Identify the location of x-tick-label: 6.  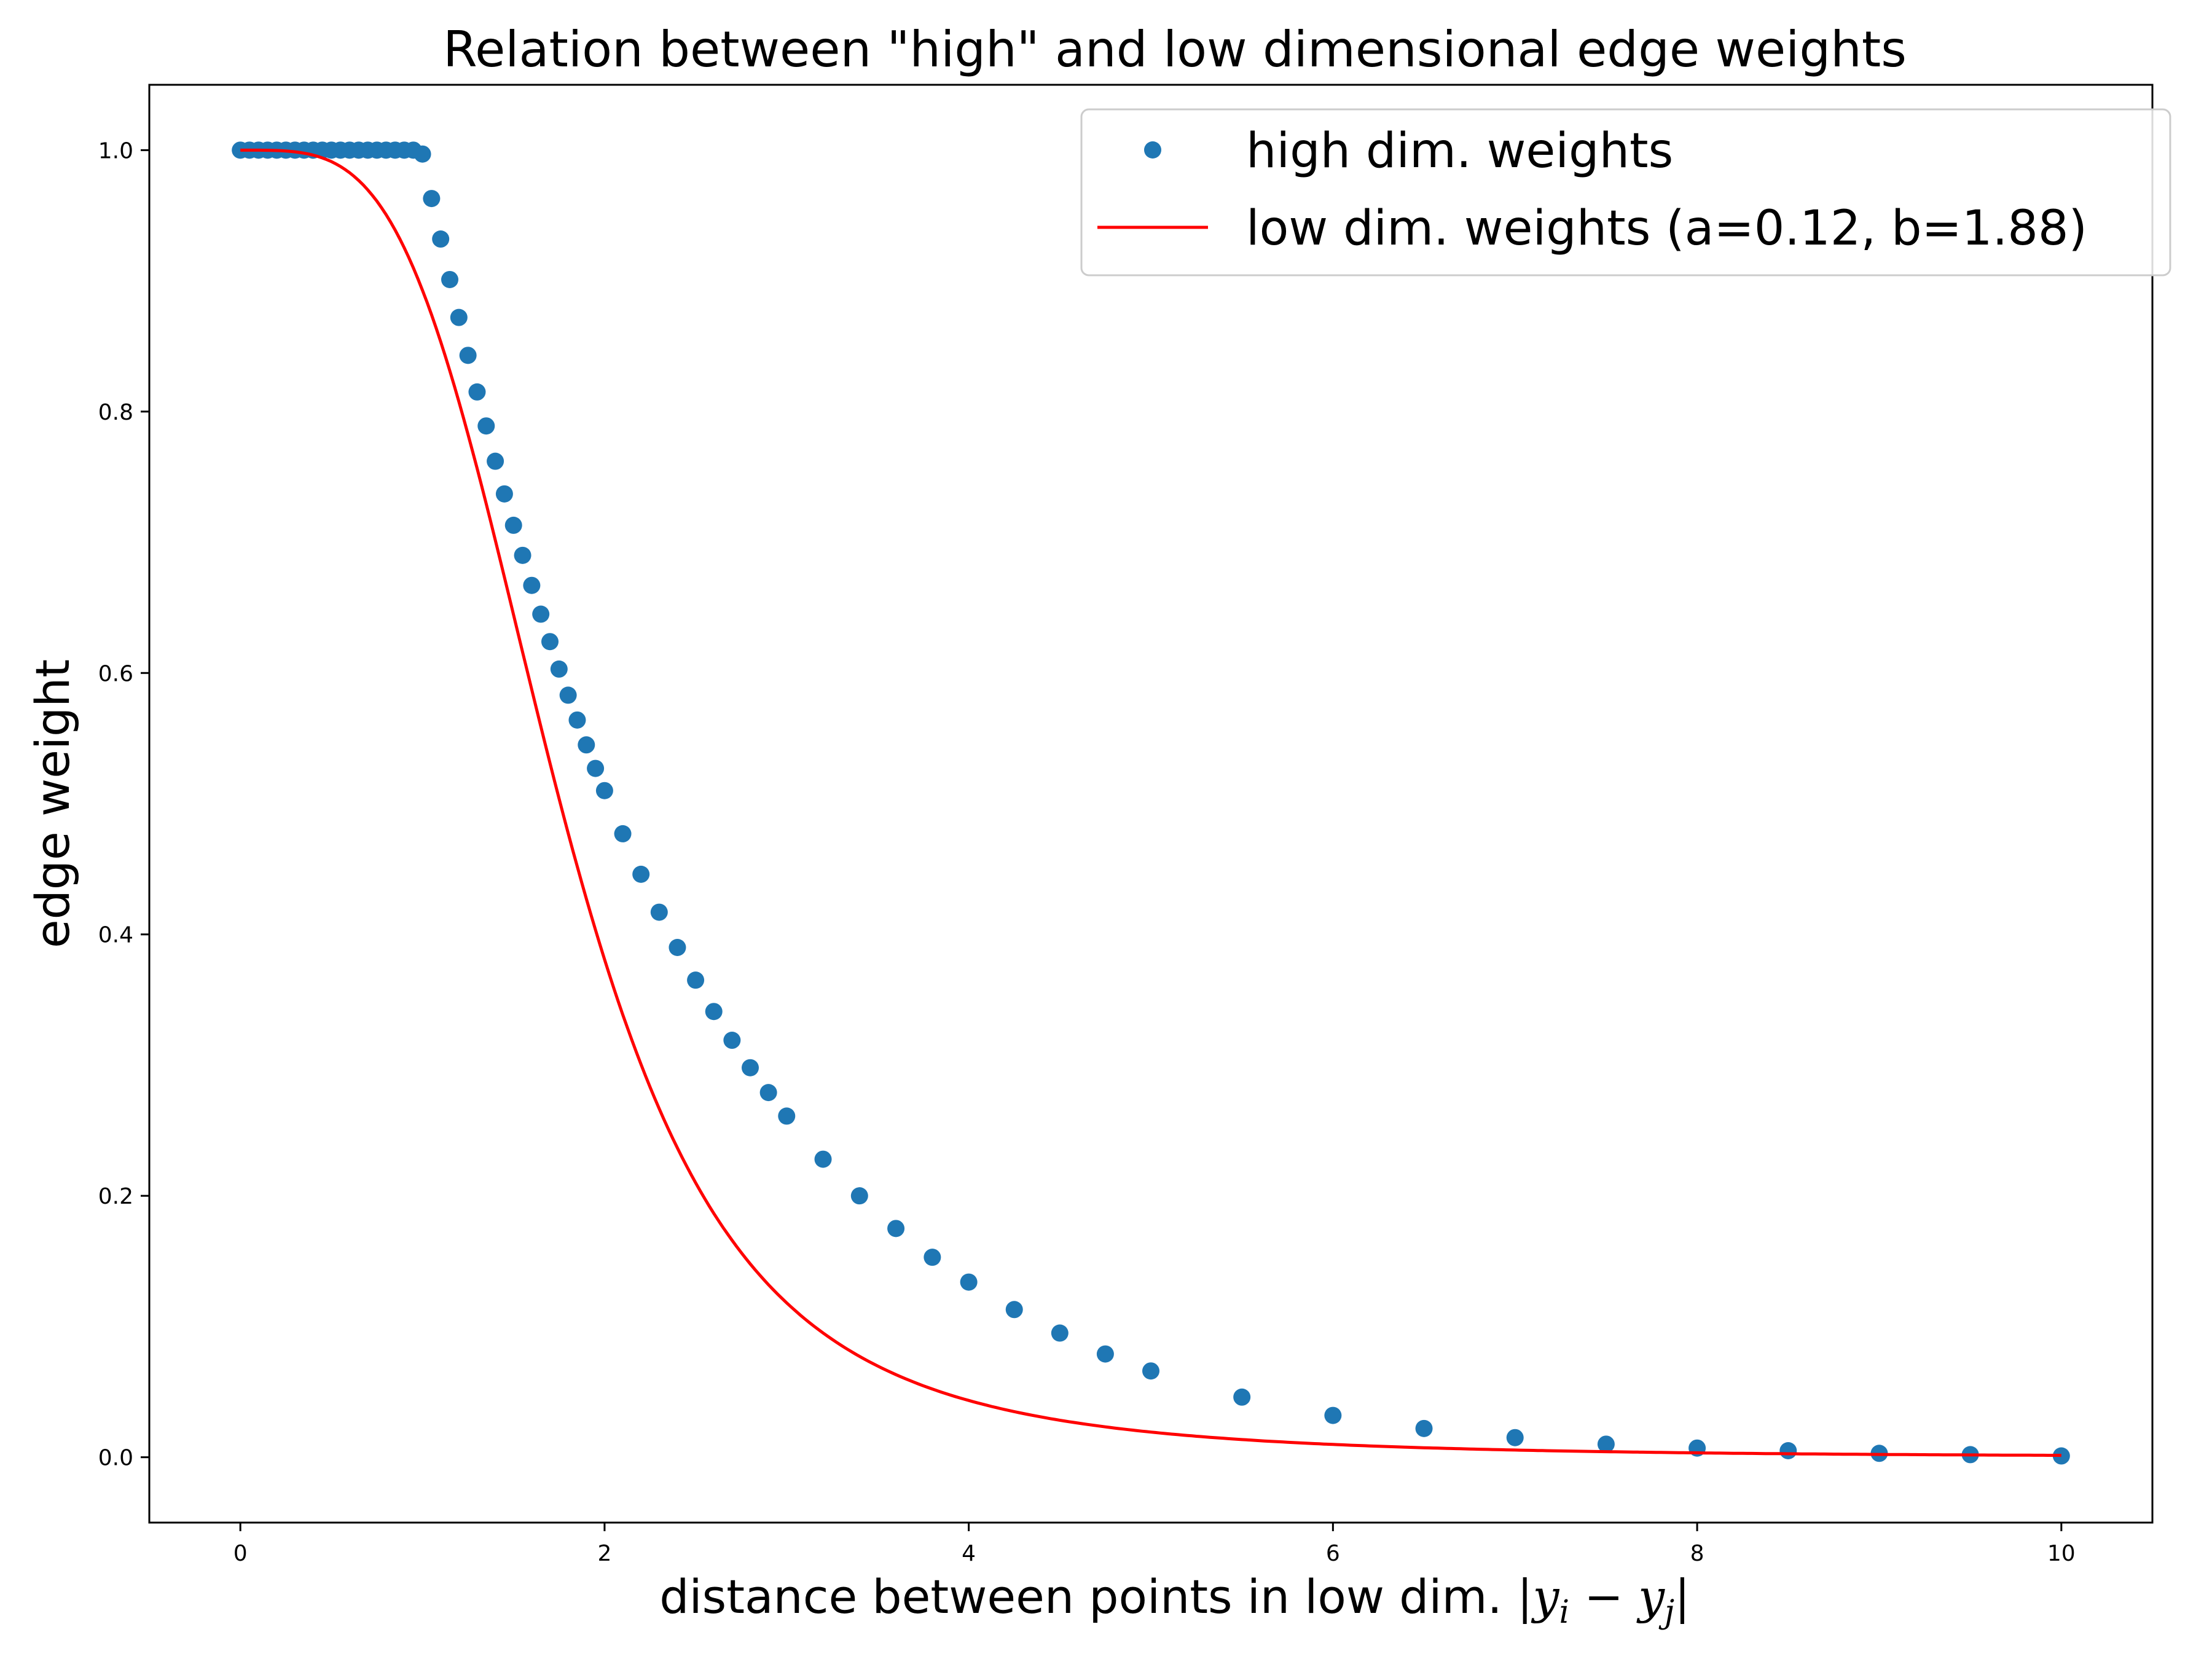
(1333, 1553).